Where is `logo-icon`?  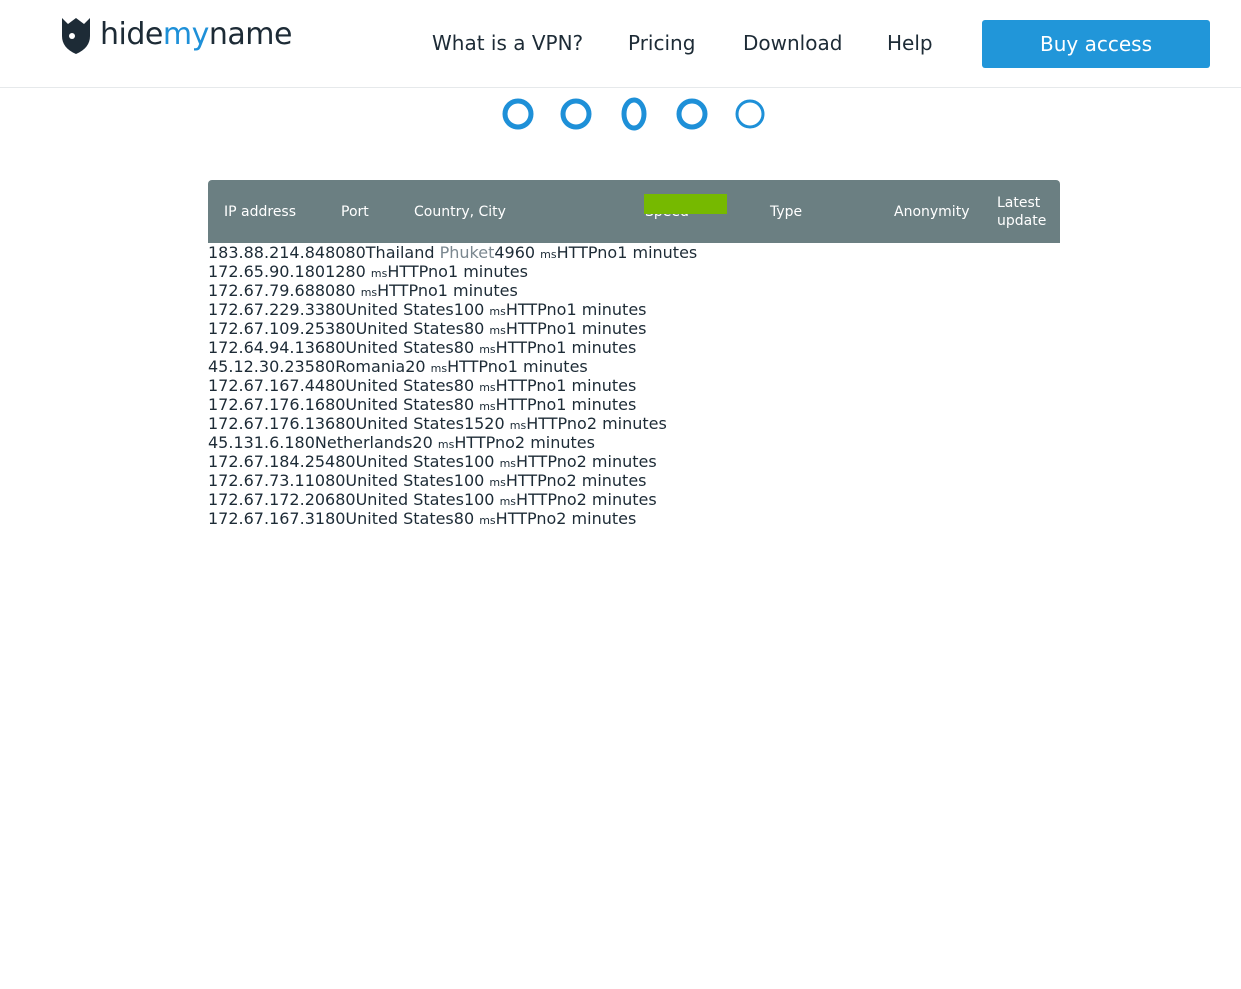 logo-icon is located at coordinates (76, 36).